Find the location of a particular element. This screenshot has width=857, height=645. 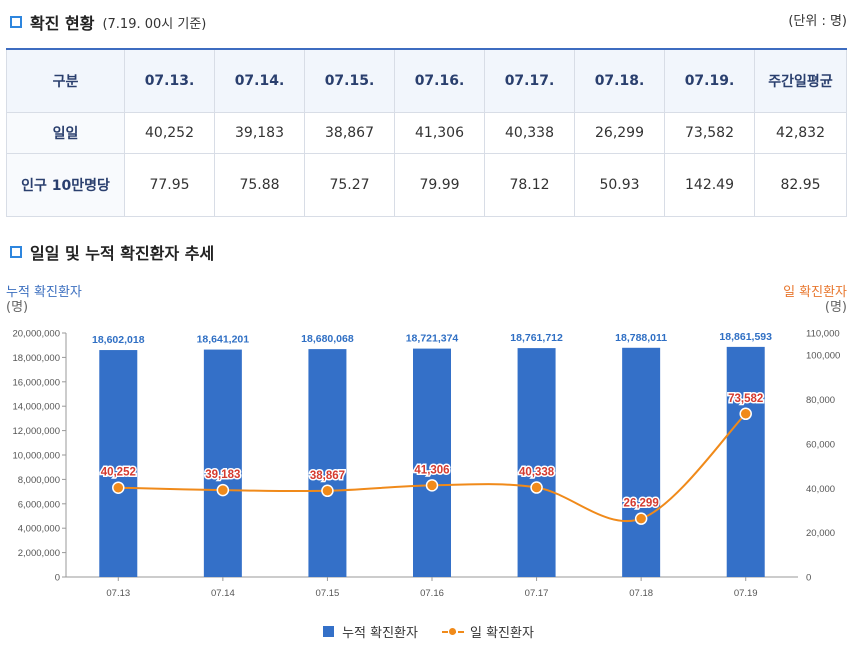

x-tick-label: 07.14 is located at coordinates (223, 593).